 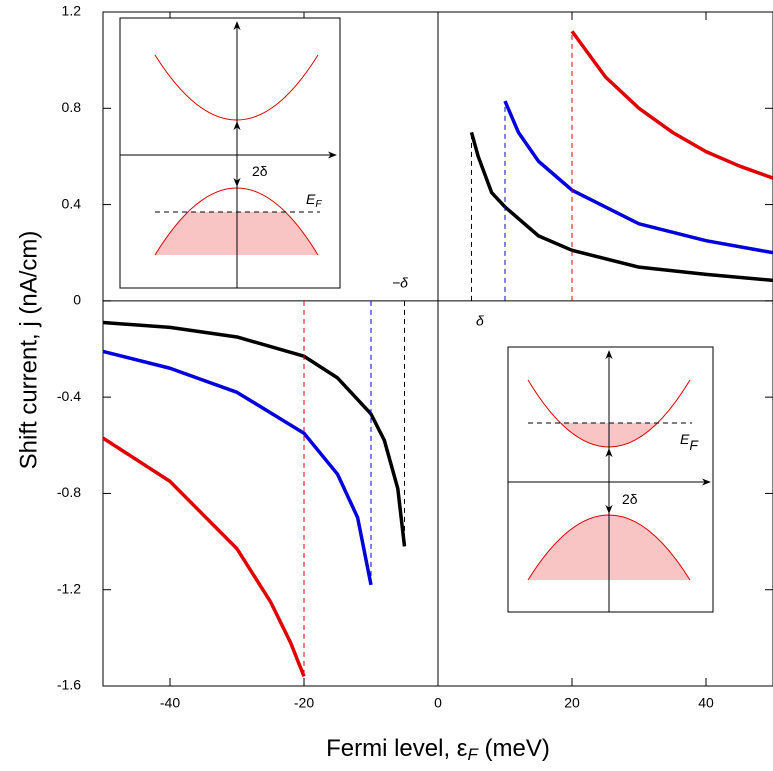 I want to click on inset-bottom-ef: EF, so click(x=689, y=442).